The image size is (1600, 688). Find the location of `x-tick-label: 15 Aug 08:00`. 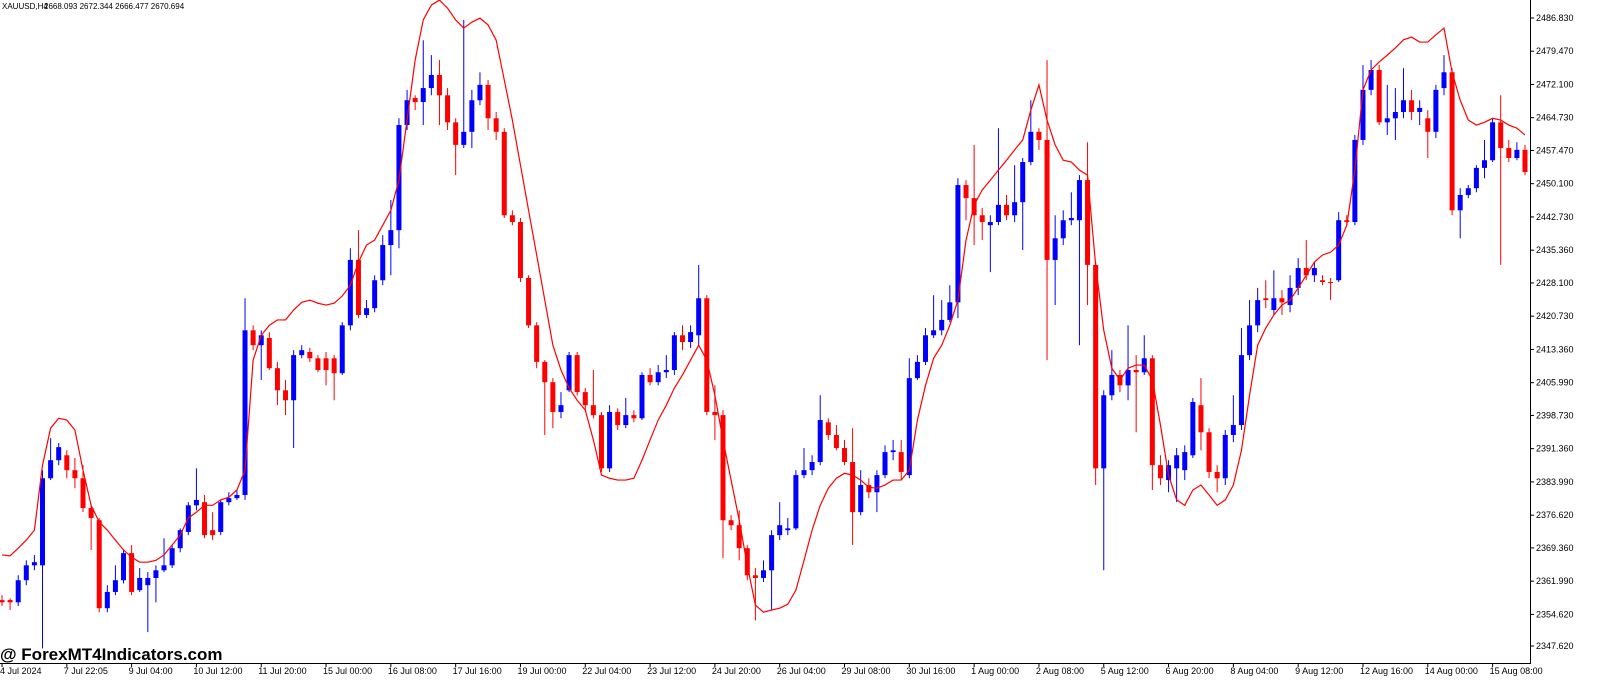

x-tick-label: 15 Aug 08:00 is located at coordinates (1516, 671).